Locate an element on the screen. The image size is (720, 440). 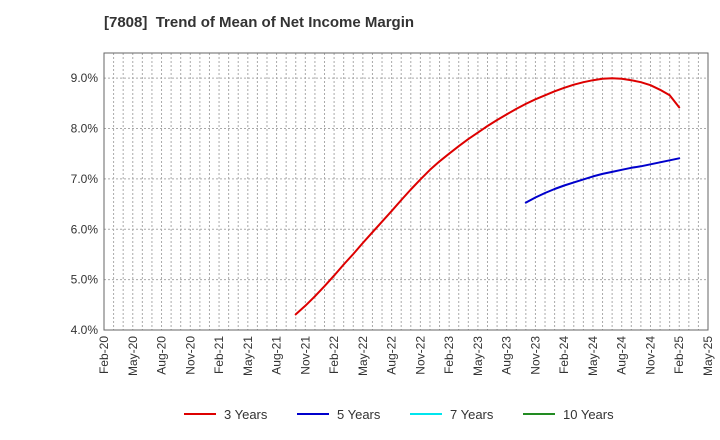
x-tick-label: Nov-23 is located at coordinates (535, 355).